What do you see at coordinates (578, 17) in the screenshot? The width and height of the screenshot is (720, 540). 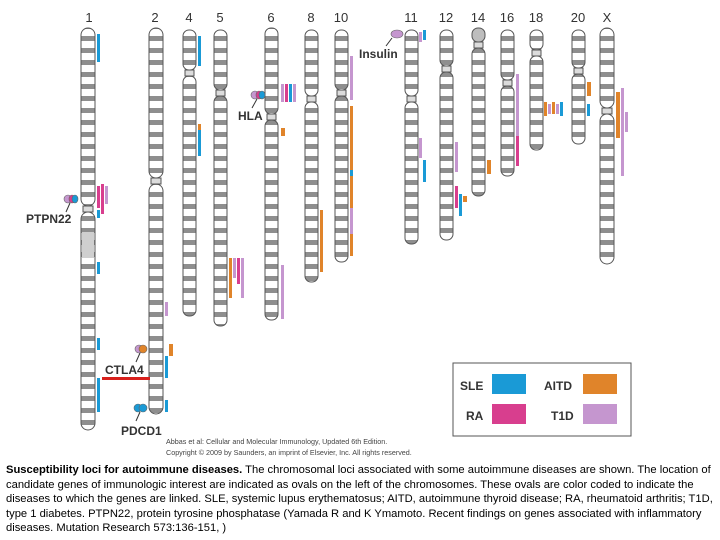 I see `chromosome-label-20: 20` at bounding box center [578, 17].